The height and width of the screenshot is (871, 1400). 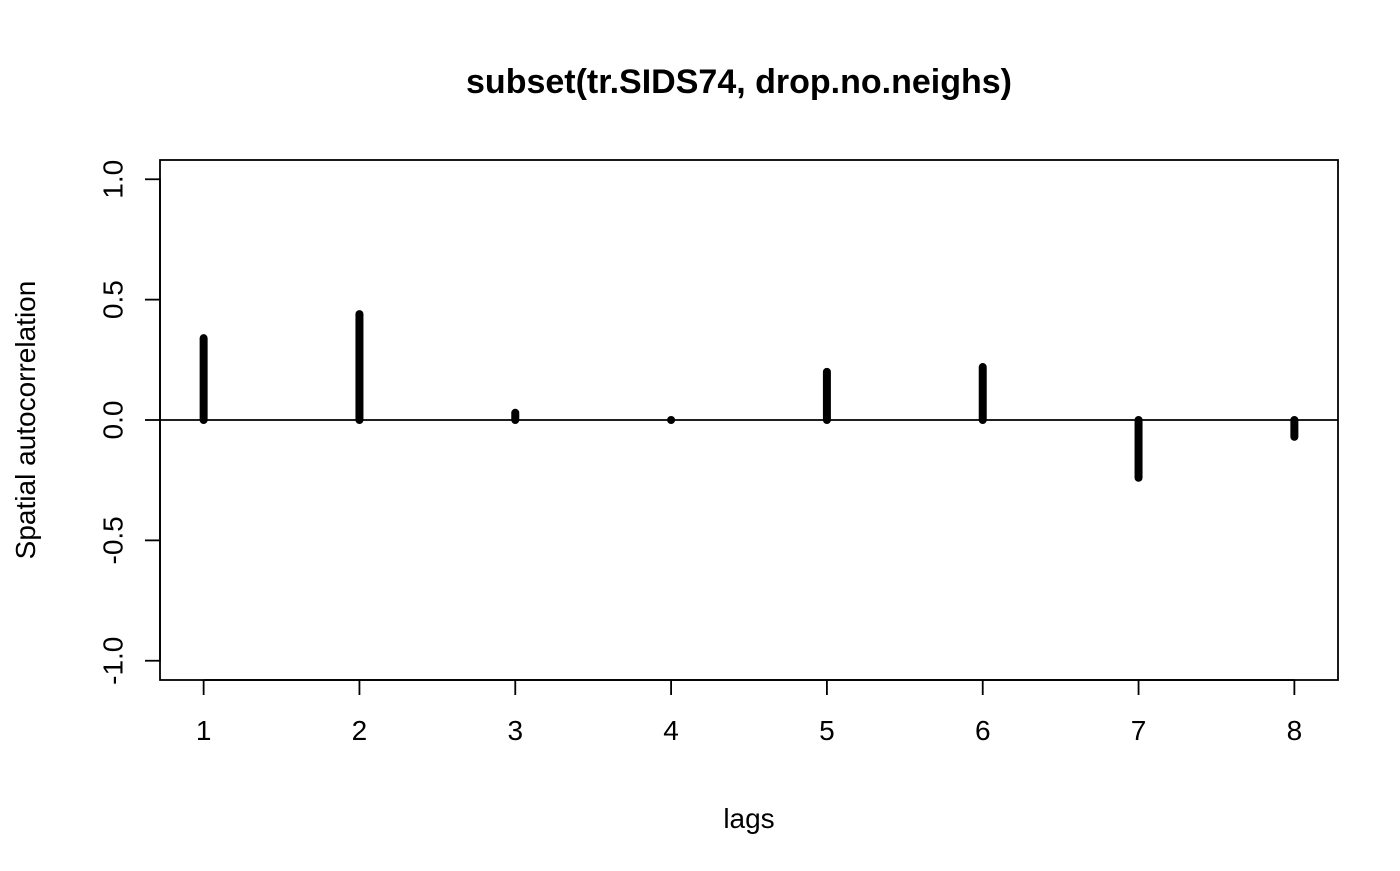 I want to click on x-tick-label: 2, so click(x=360, y=730).